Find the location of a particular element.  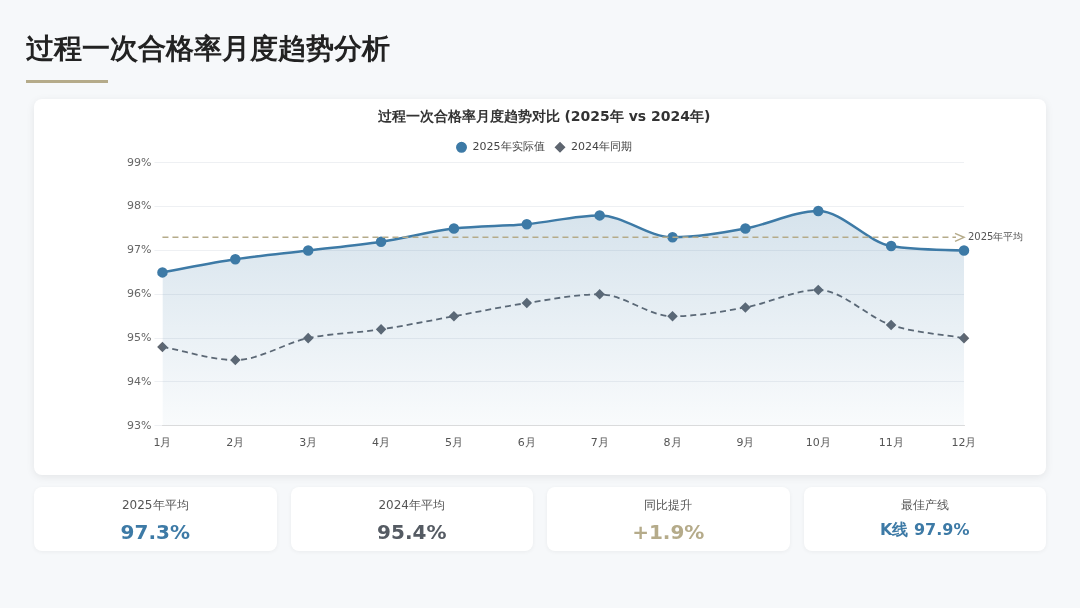

text: 95.4% is located at coordinates (412, 532).